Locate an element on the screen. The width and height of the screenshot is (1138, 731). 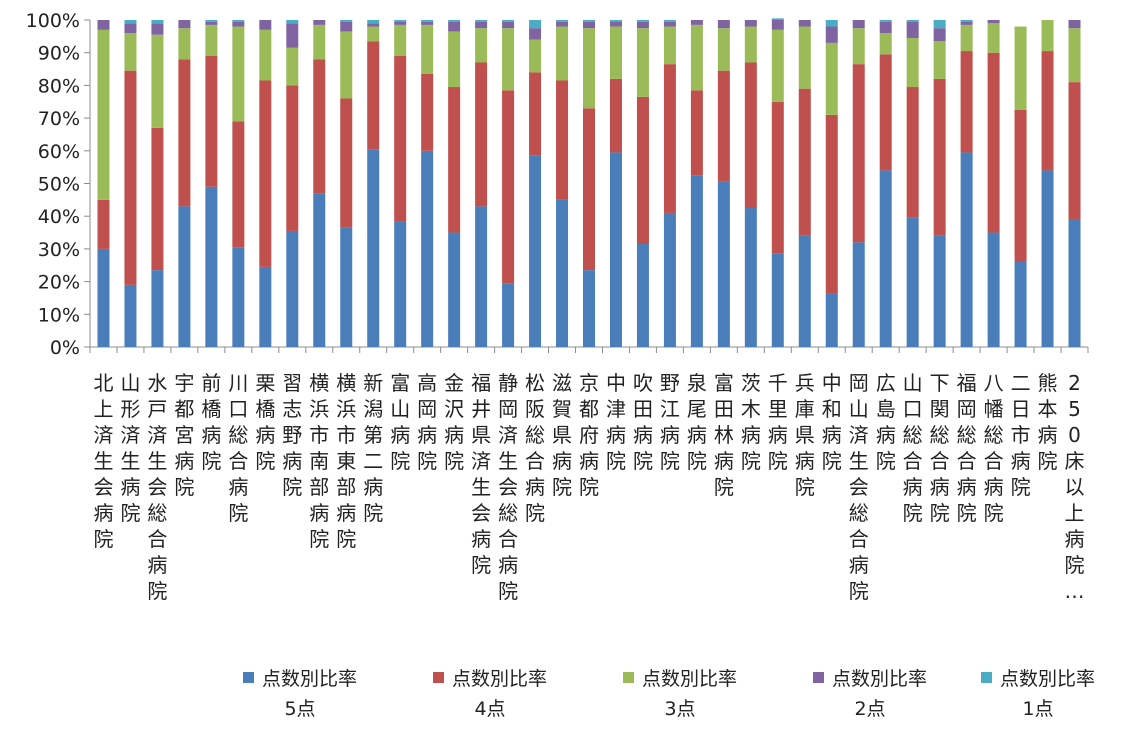
x-category-glyph: 庫 is located at coordinates (805, 409).